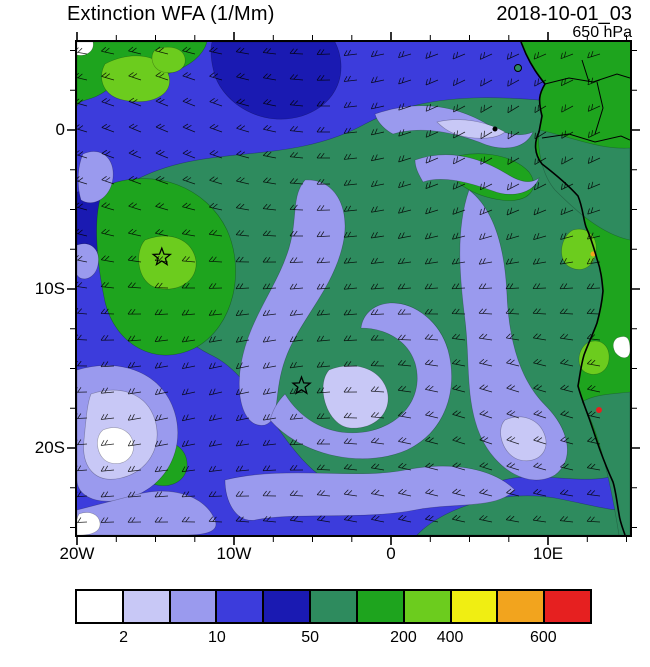 The width and height of the screenshot is (650, 667). What do you see at coordinates (543, 637) in the screenshot?
I see `colorbar-label: 600` at bounding box center [543, 637].